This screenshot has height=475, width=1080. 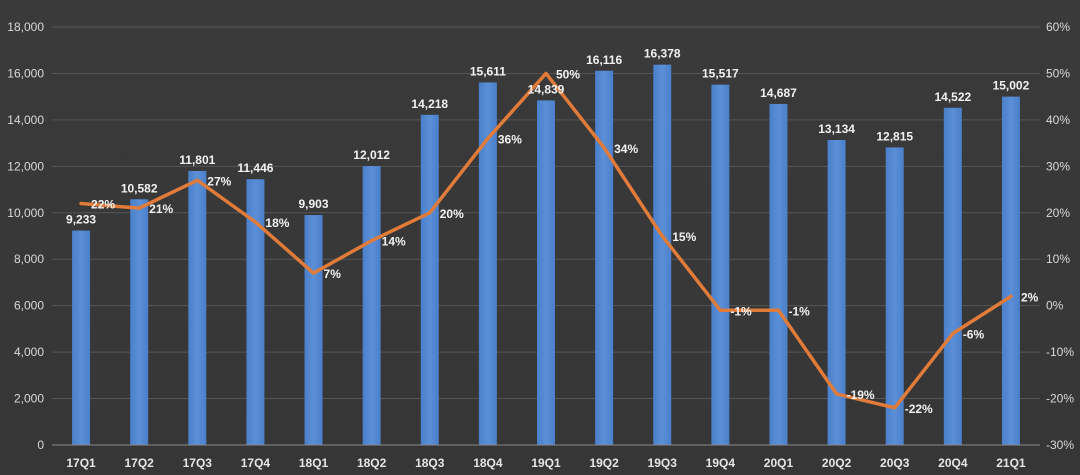 I want to click on x-axis-tick-label: 19Q3, so click(x=663, y=463).